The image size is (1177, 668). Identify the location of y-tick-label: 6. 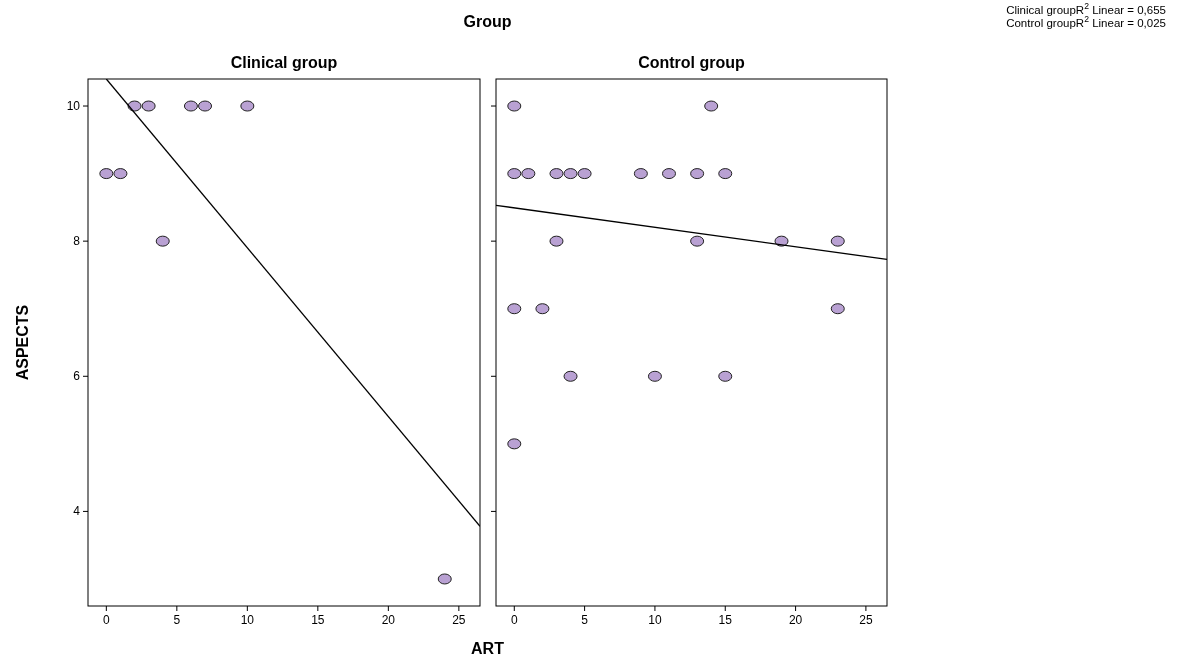
(77, 376).